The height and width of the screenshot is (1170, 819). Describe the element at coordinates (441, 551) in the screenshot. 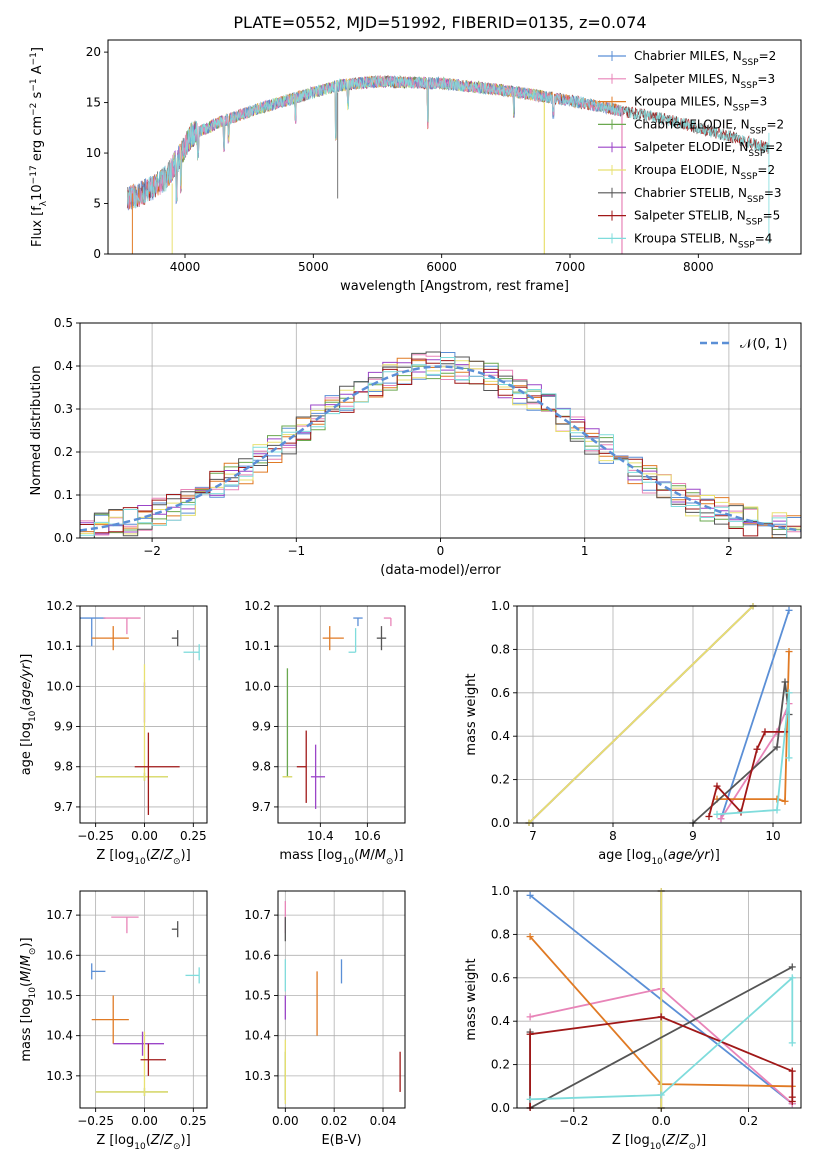

I see `x-tick-label: 0` at that location.